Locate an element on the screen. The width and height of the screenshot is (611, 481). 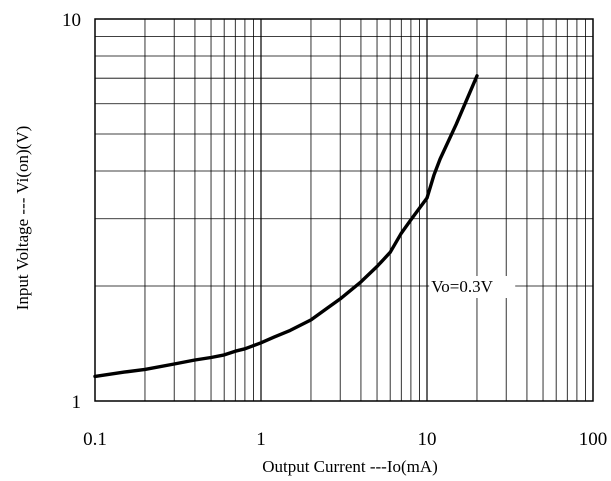
annotation-background is located at coordinates (472, 287).